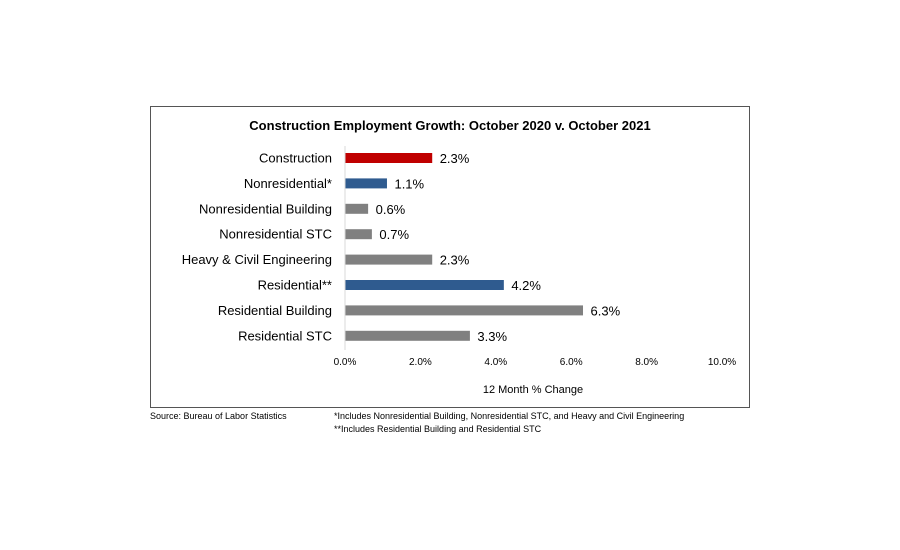  I want to click on x-tick-label: 4.0%, so click(495, 362).